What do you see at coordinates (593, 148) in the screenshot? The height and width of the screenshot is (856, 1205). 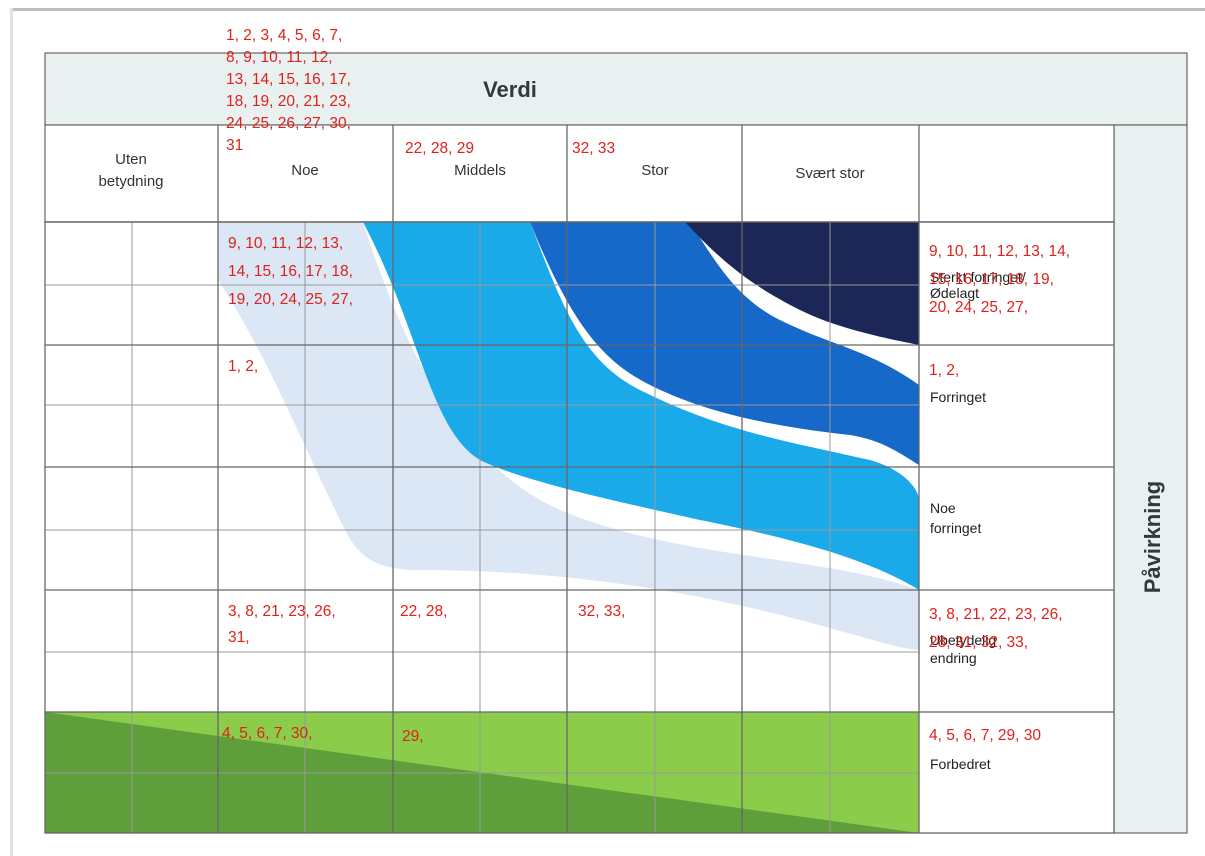 I see `header-numbers-stor: 32, 33` at bounding box center [593, 148].